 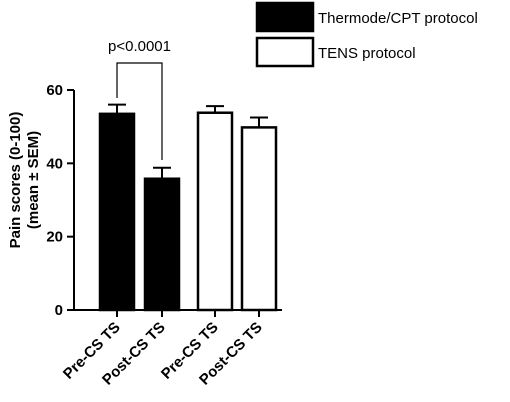 What do you see at coordinates (60, 200) in the screenshot?
I see `y-axis: 0 20 40 60` at bounding box center [60, 200].